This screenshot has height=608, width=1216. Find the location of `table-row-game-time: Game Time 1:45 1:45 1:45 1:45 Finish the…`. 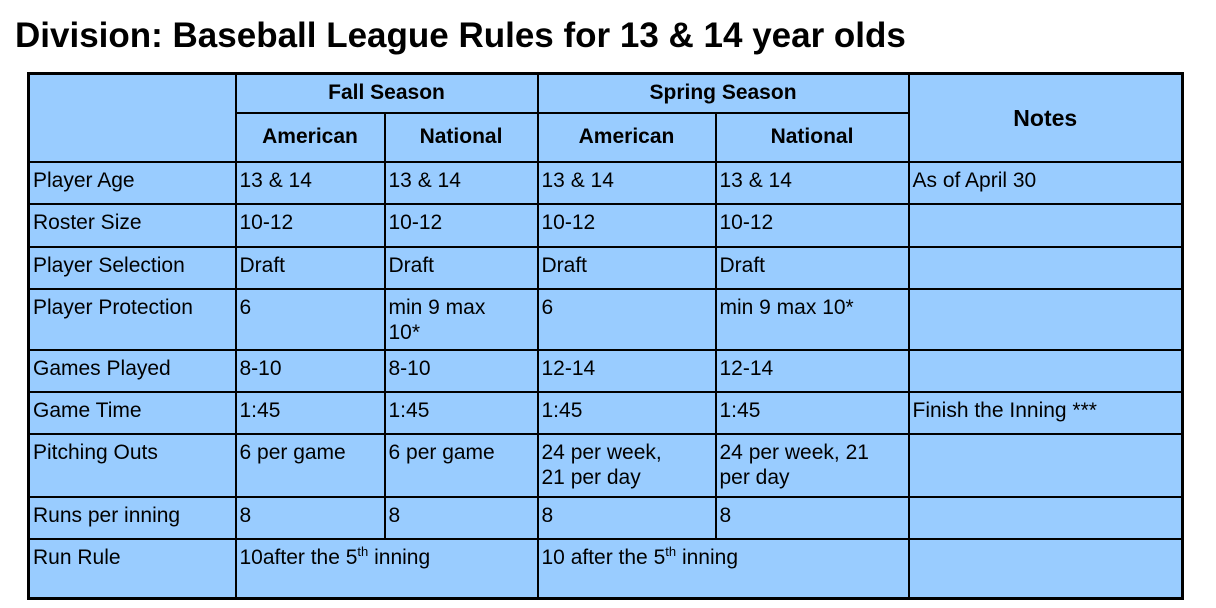

table-row-game-time: Game Time 1:45 1:45 1:45 1:45 Finish the… is located at coordinates (605, 412).